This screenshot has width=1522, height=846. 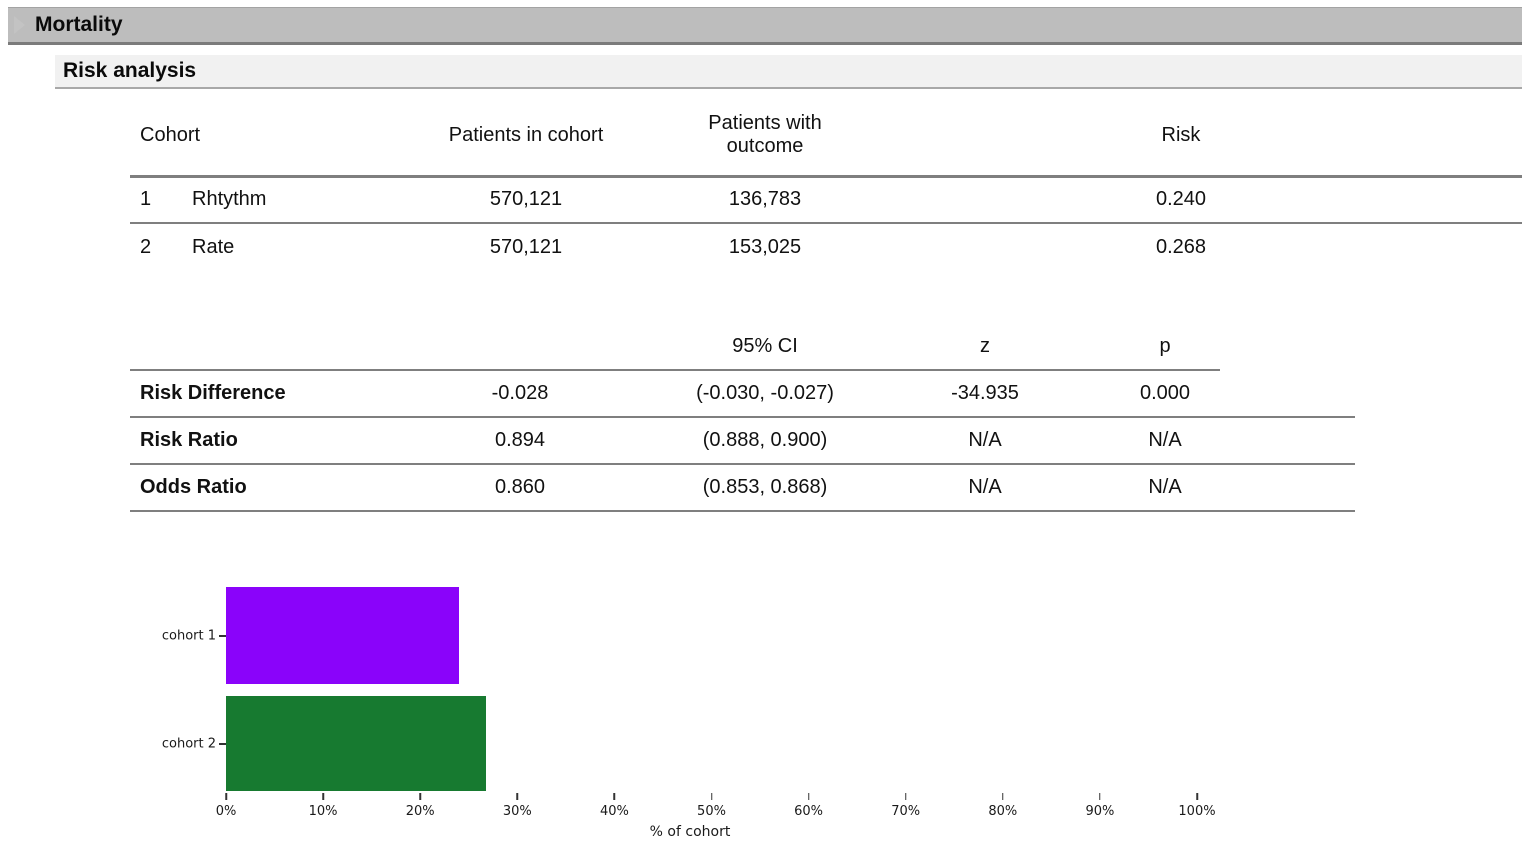 What do you see at coordinates (520, 441) in the screenshot?
I see `stat-estimate: 0.894` at bounding box center [520, 441].